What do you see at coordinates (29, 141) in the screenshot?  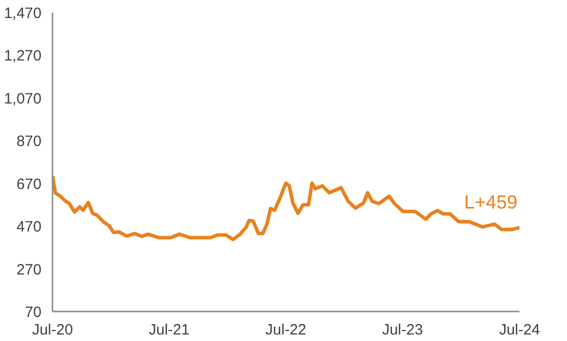 I see `y-tick-label: 870` at bounding box center [29, 141].